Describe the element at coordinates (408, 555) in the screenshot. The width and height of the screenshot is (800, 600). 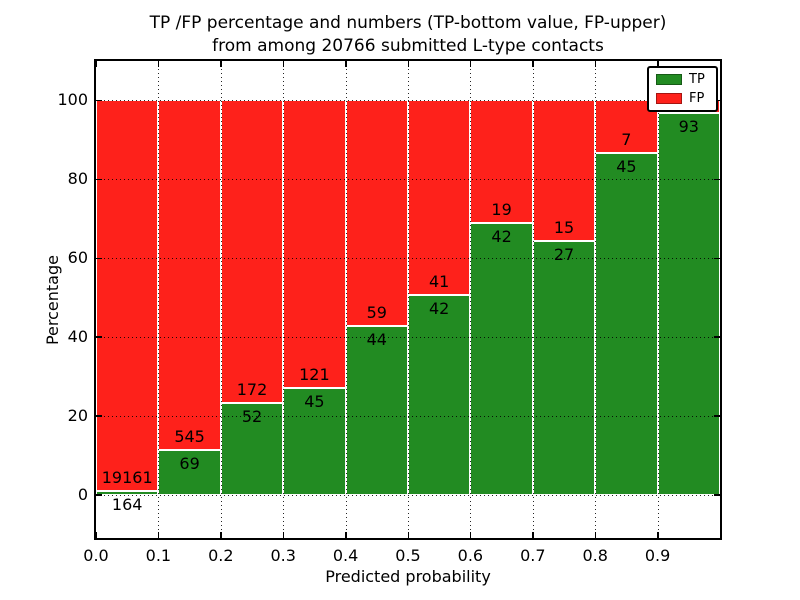
I see `x-tick-label: 0.5` at that location.